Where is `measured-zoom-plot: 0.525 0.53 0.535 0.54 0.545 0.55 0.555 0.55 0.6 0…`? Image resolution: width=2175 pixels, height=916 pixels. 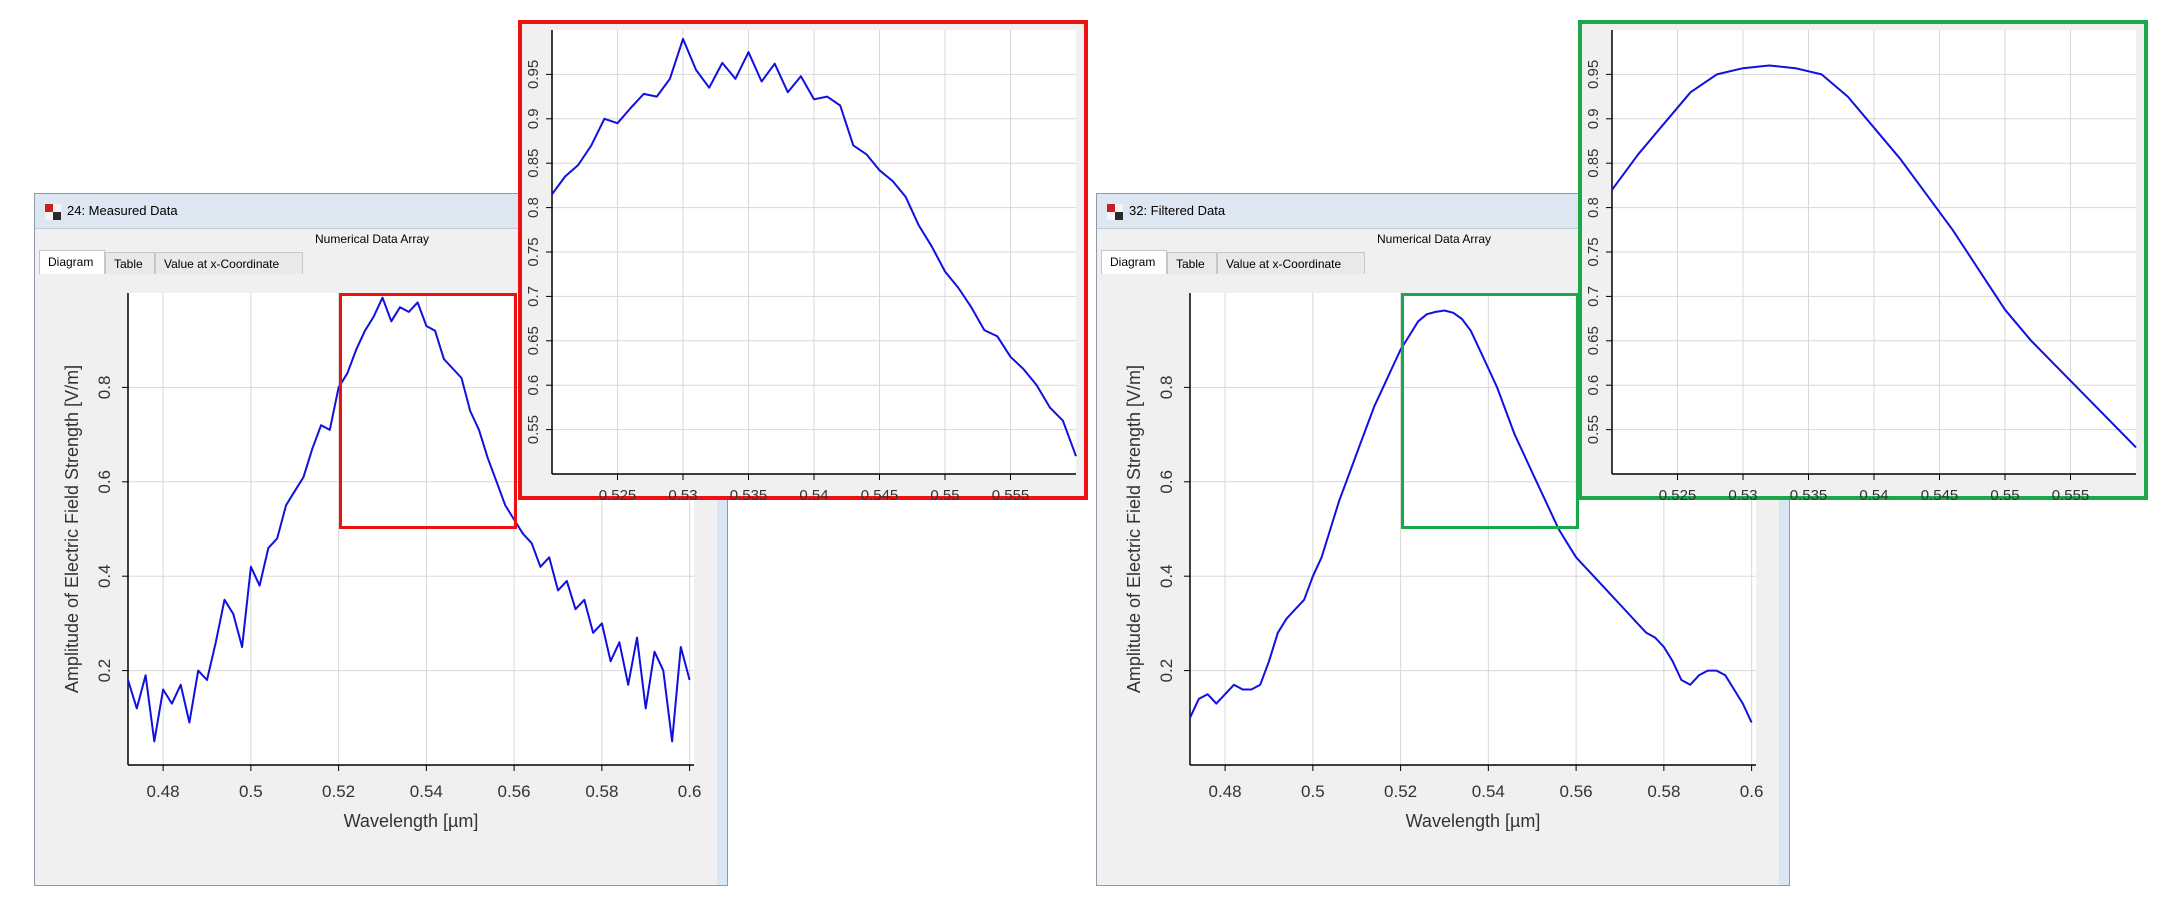
measured-zoom-plot: 0.525 0.53 0.535 0.54 0.545 0.55 0.555 0.55 0.6 0… is located at coordinates (801, 267).